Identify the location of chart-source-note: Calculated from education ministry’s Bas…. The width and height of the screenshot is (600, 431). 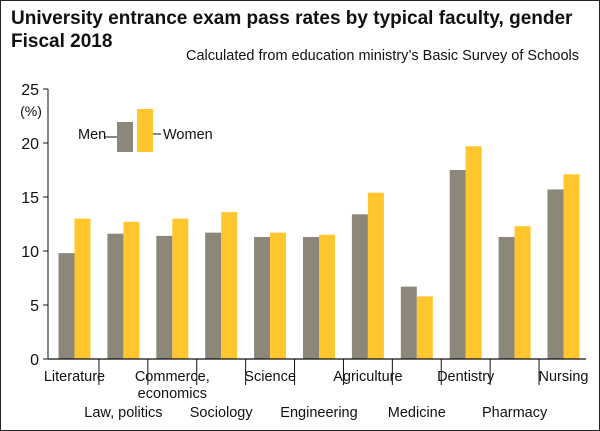
(382, 56).